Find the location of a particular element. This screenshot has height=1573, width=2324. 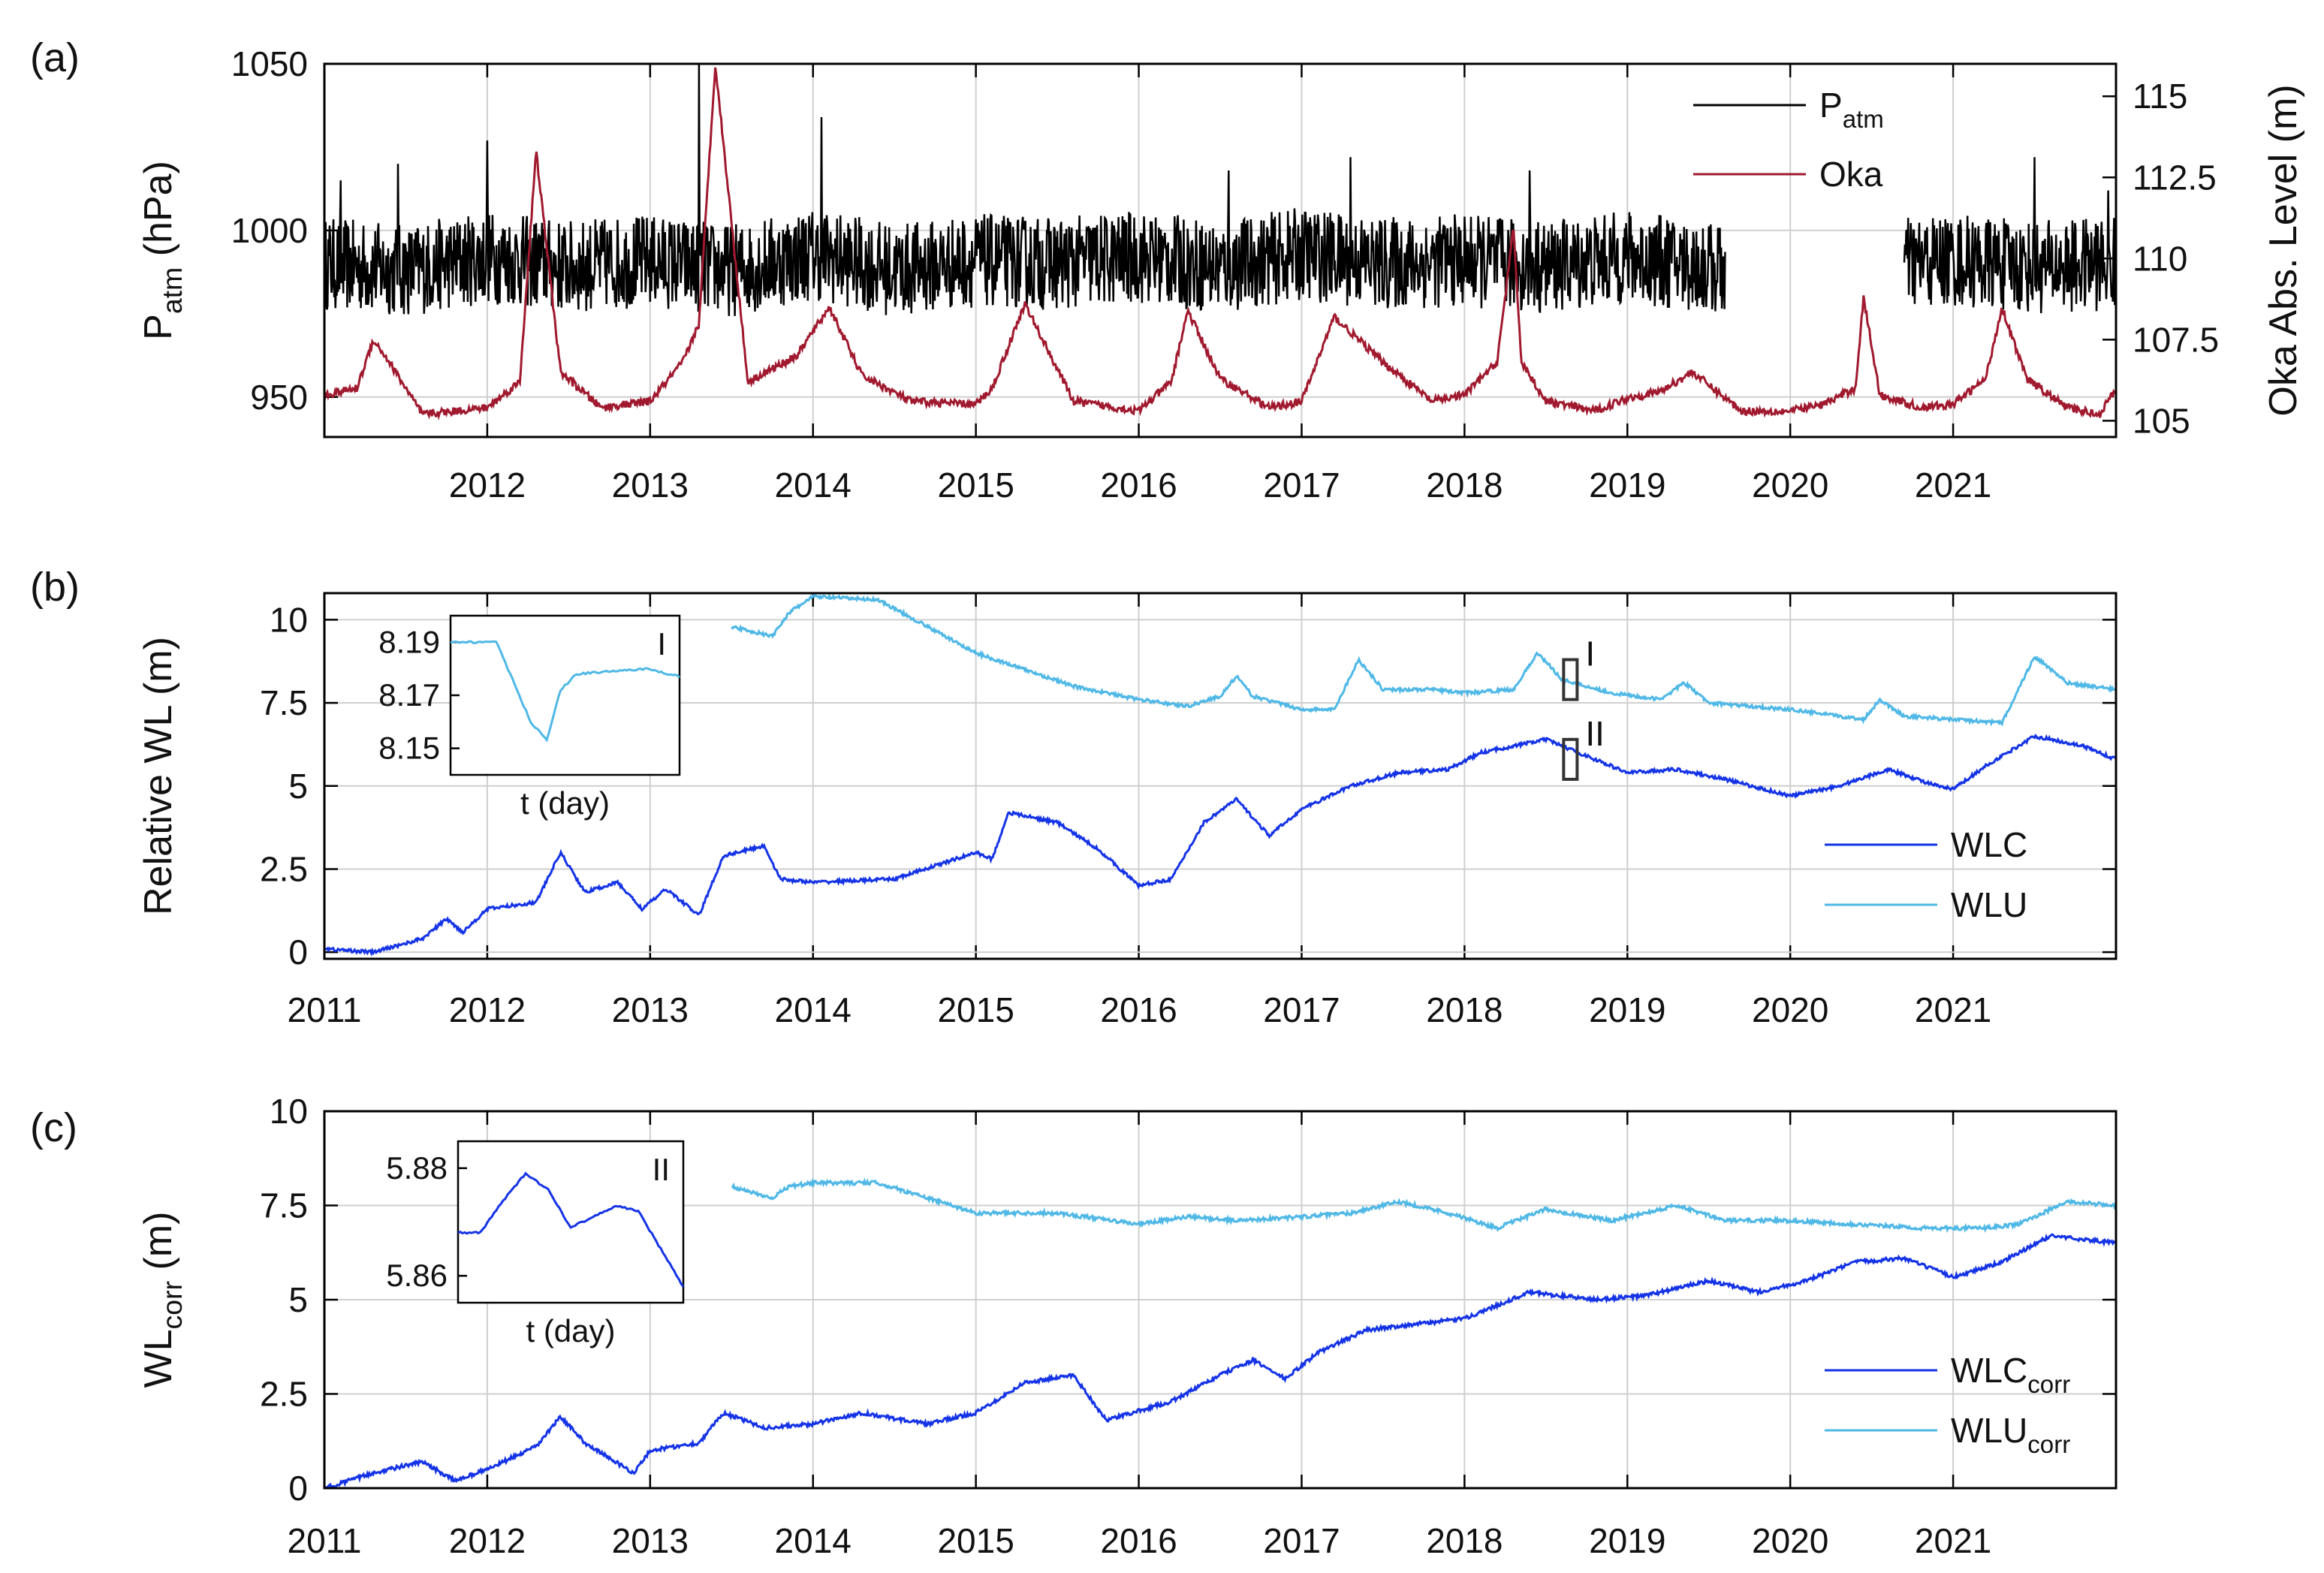

series-line-wlucorr is located at coordinates (1423, 1205).